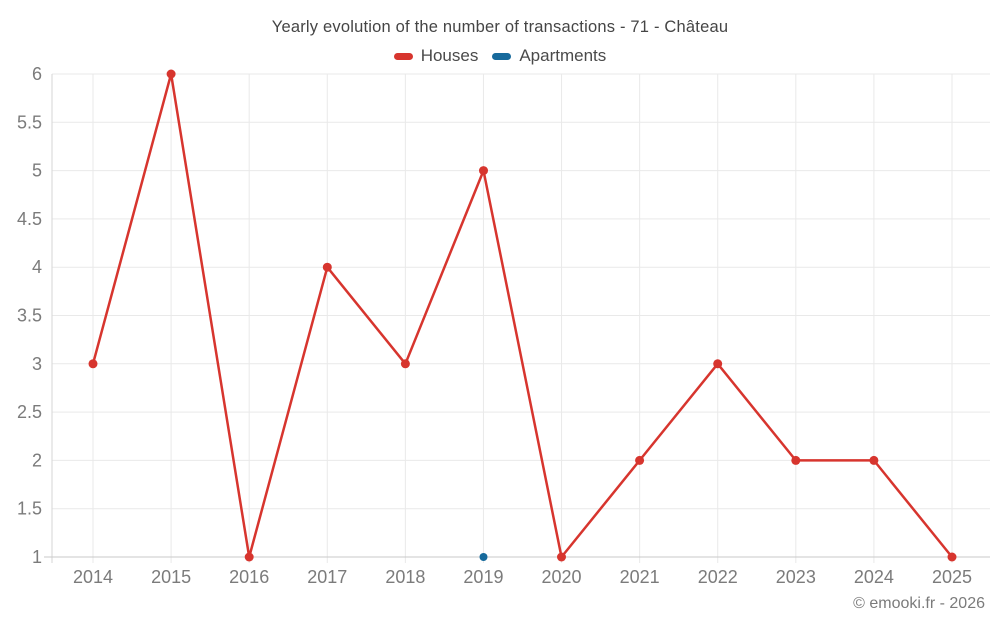  What do you see at coordinates (327, 577) in the screenshot?
I see `x-tick-label: 2017` at bounding box center [327, 577].